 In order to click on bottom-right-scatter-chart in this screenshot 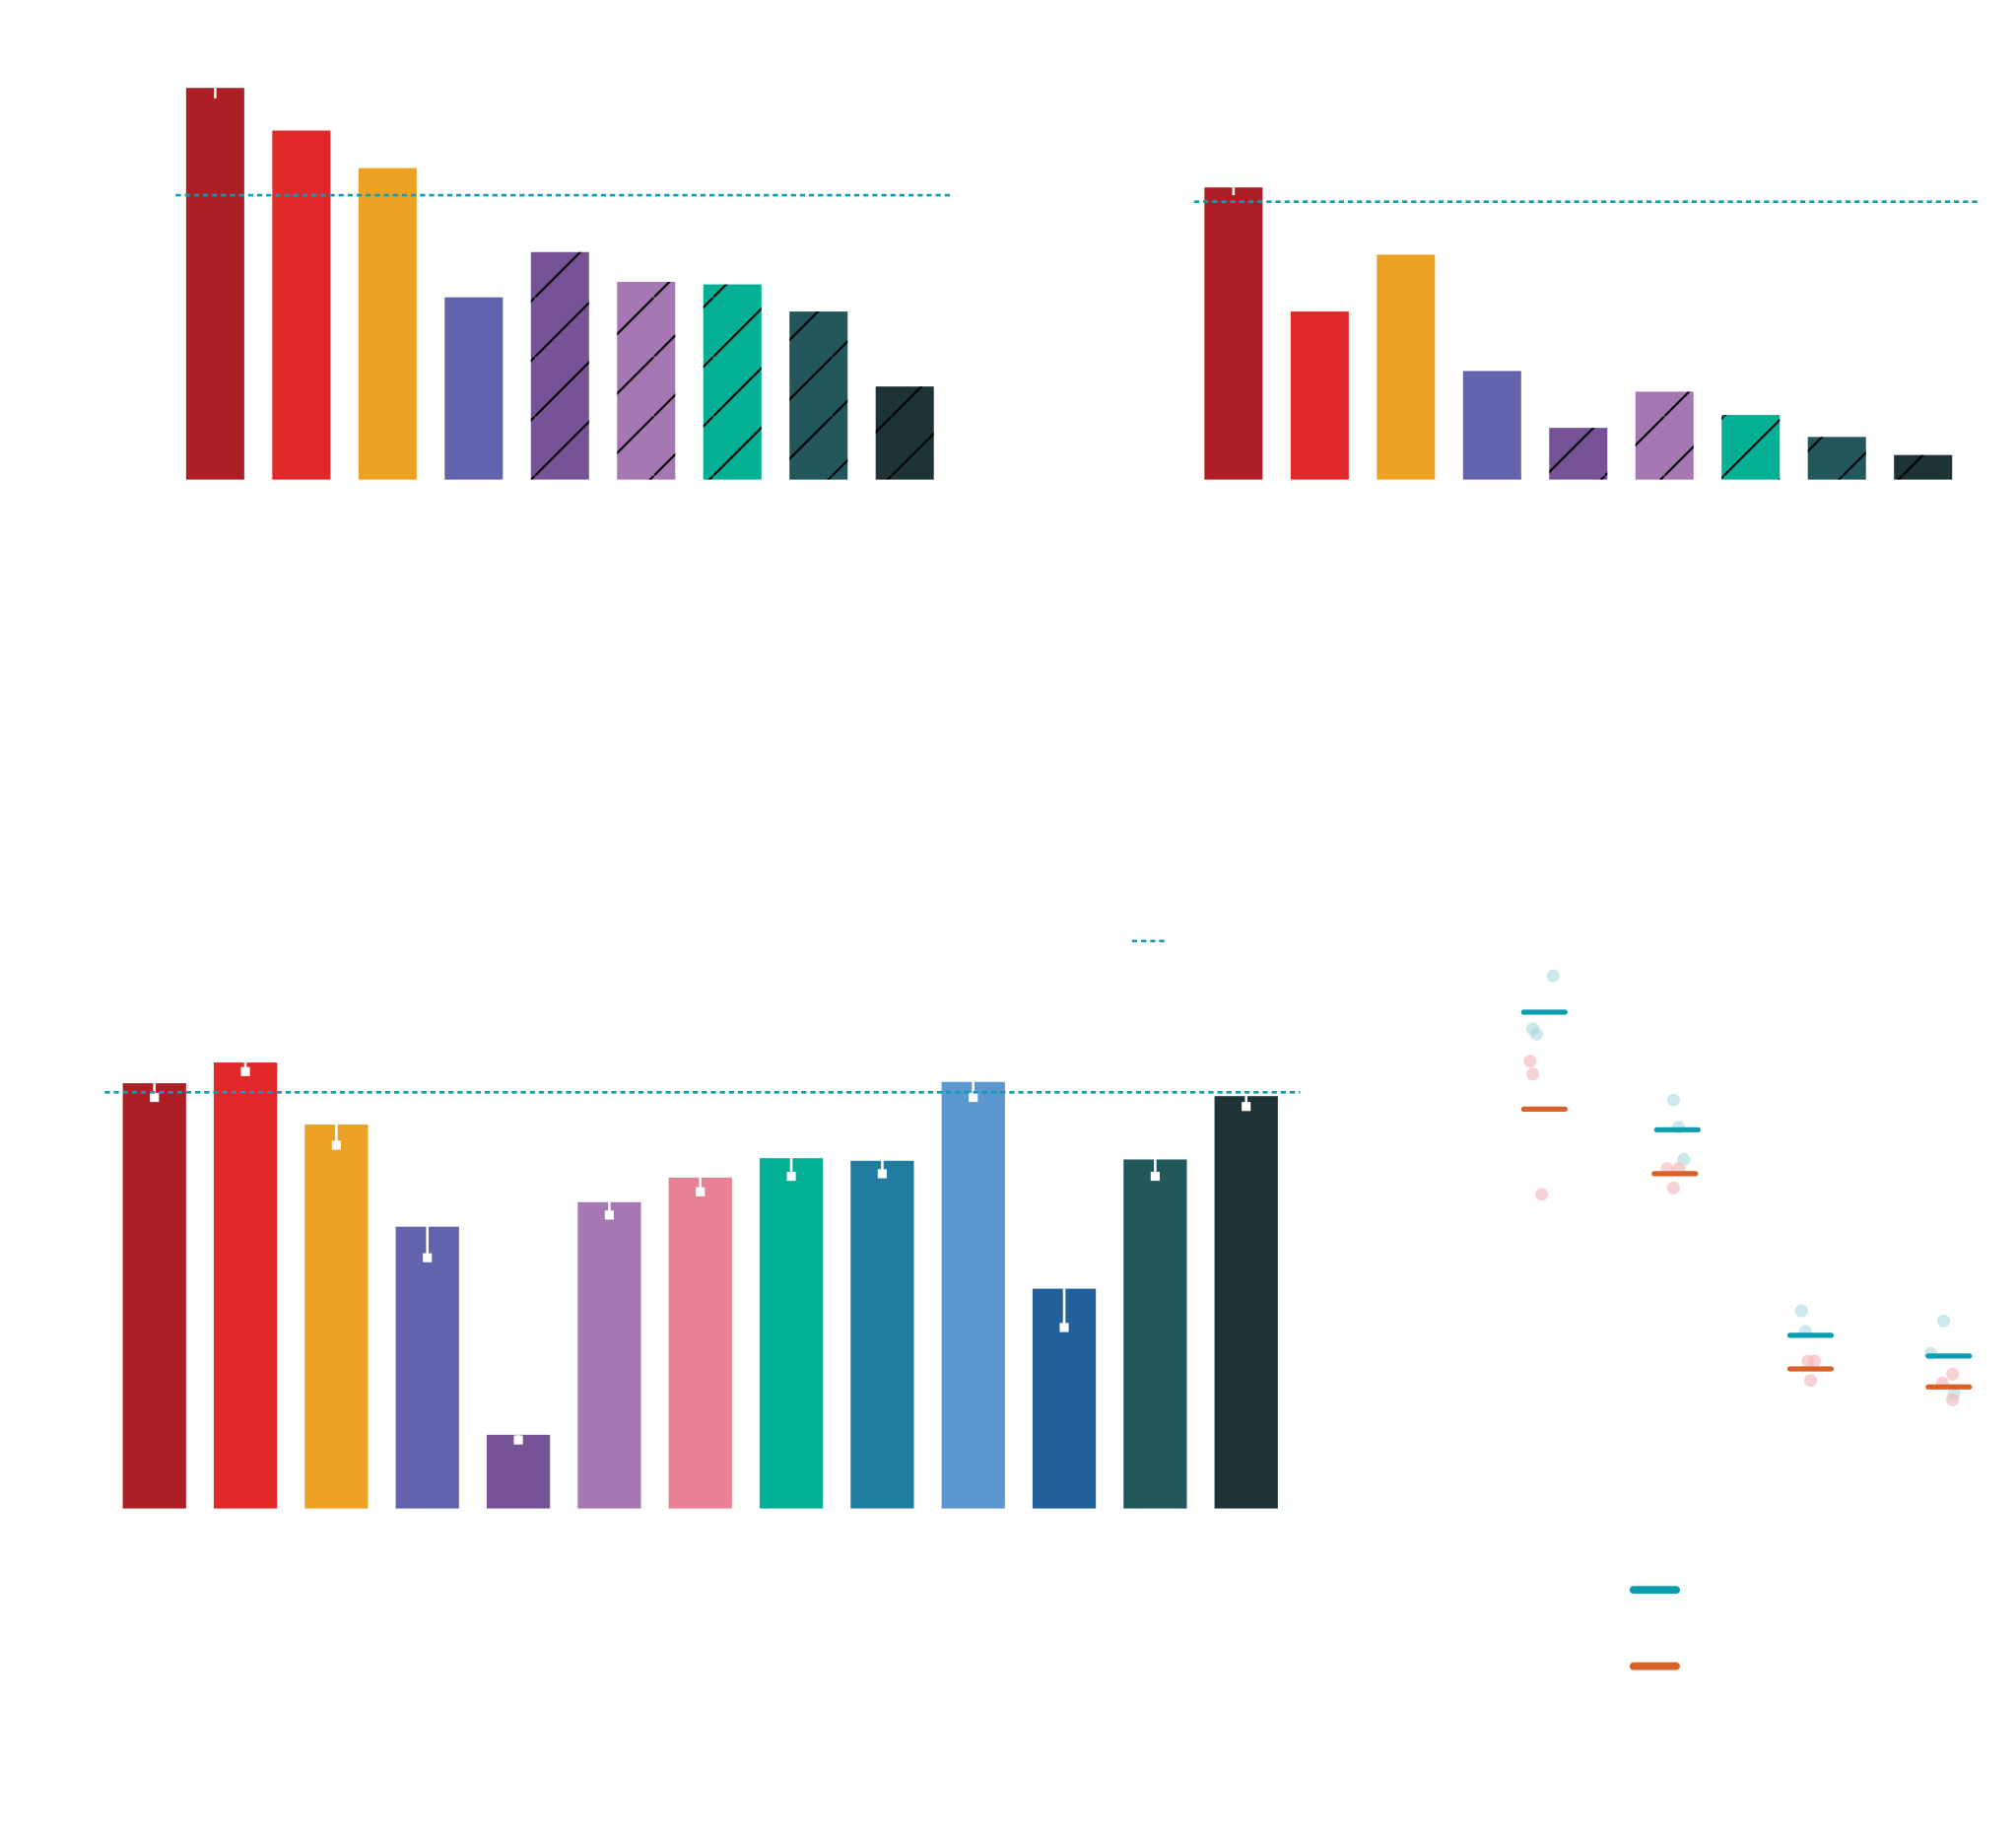, I will do `click(1746, 1320)`.